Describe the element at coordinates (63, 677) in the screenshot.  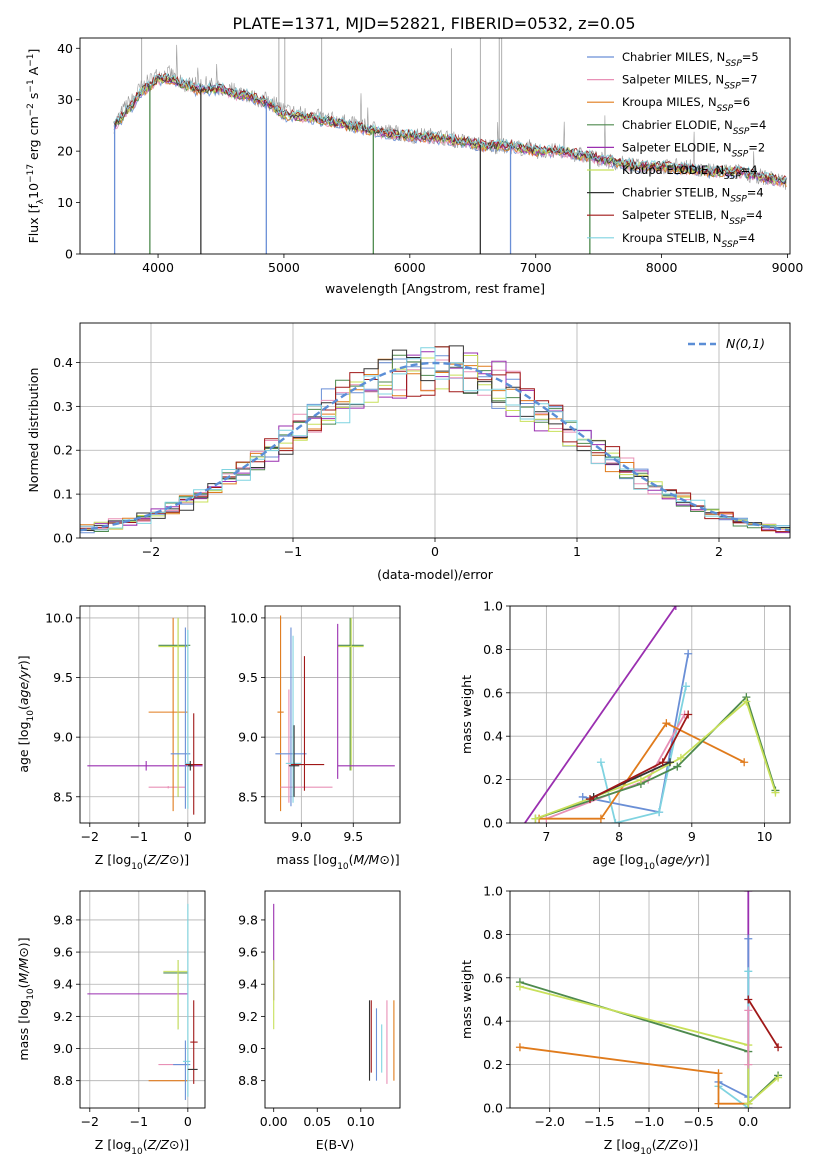
I see `y-tick-label: 9.5` at that location.